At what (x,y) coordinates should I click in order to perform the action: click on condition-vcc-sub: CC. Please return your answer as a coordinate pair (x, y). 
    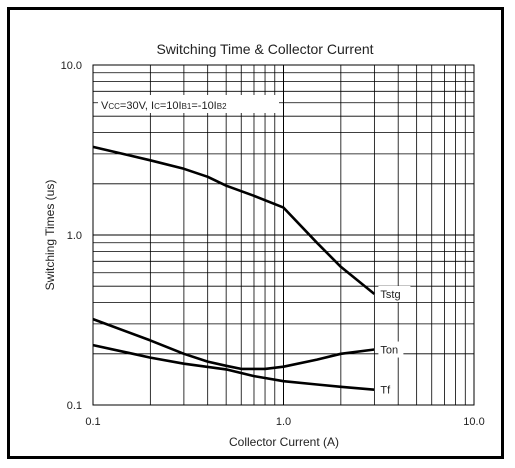
    Looking at the image, I should click on (114, 106).